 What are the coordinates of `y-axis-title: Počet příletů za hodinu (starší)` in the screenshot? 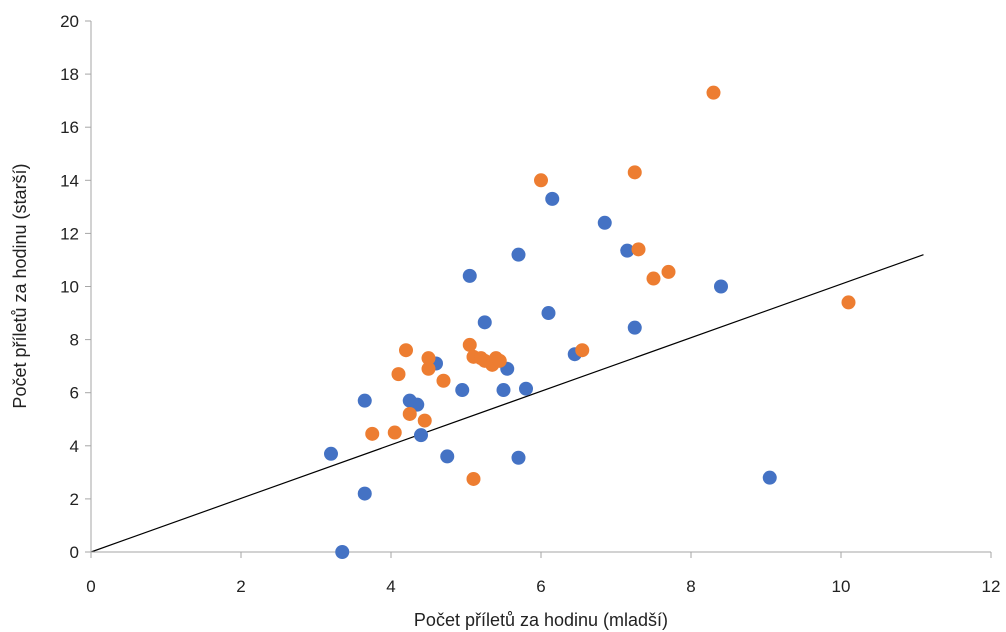 It's located at (20, 285).